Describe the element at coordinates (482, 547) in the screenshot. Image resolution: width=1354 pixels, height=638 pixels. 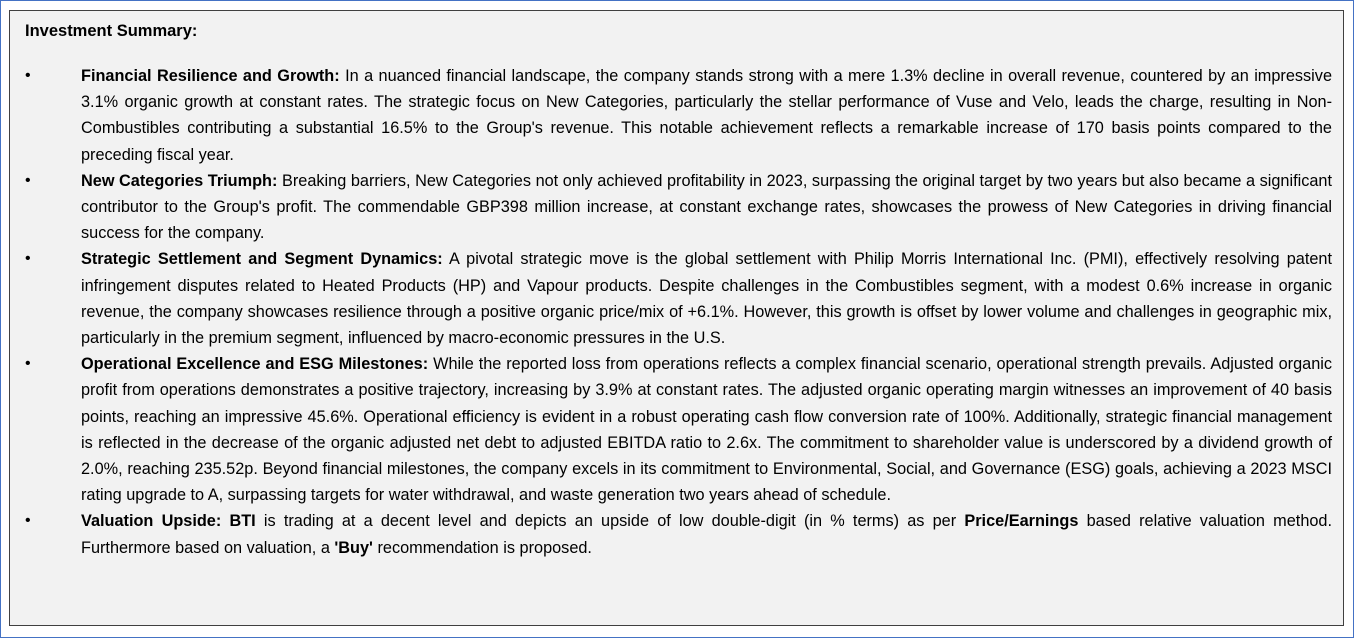
I see `item-text: recommendation is proposed.` at that location.